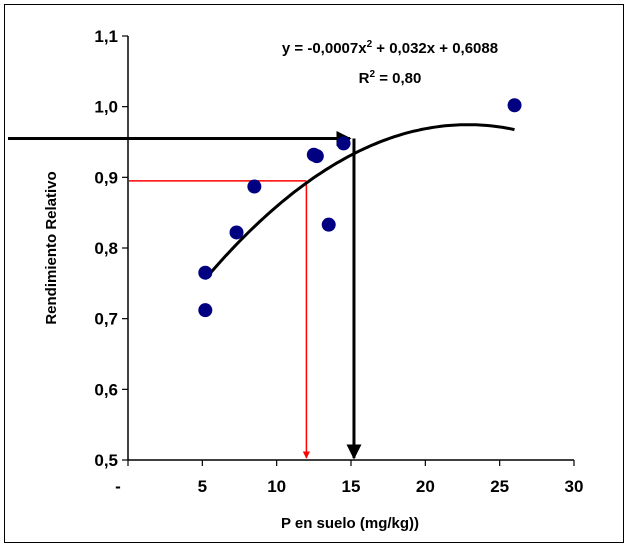 Image resolution: width=630 pixels, height=549 pixels. Describe the element at coordinates (106, 36) in the screenshot. I see `y-tick-label: 1,1` at that location.